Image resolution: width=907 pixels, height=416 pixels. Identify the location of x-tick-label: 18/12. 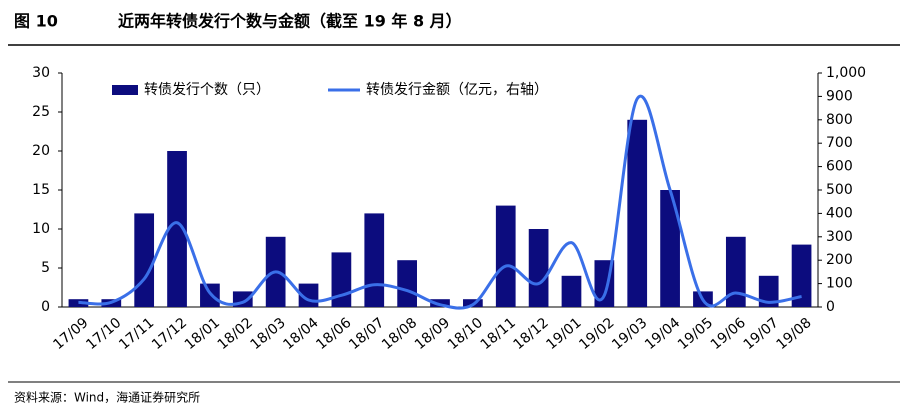
(531, 334).